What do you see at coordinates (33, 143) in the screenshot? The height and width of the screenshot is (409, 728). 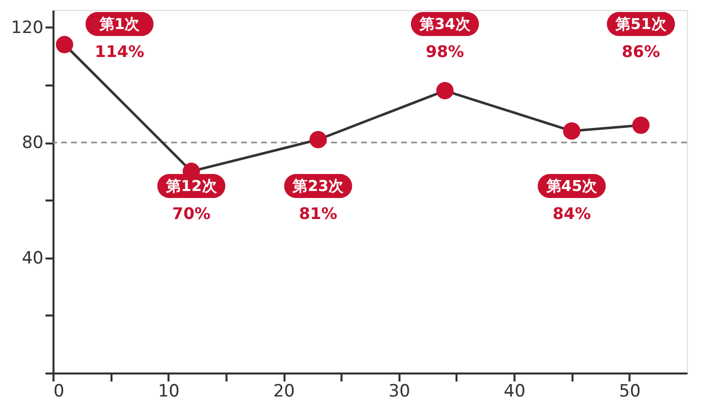 I see `y-tick-label: 80` at bounding box center [33, 143].